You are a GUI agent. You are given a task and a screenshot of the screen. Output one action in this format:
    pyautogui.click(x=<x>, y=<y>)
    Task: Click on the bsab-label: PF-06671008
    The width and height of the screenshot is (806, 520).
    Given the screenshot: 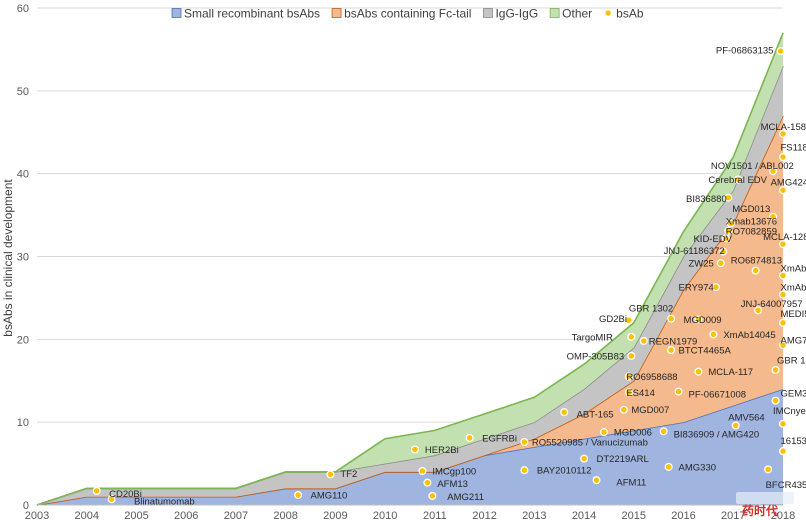 What is the action you would take?
    pyautogui.click(x=718, y=395)
    